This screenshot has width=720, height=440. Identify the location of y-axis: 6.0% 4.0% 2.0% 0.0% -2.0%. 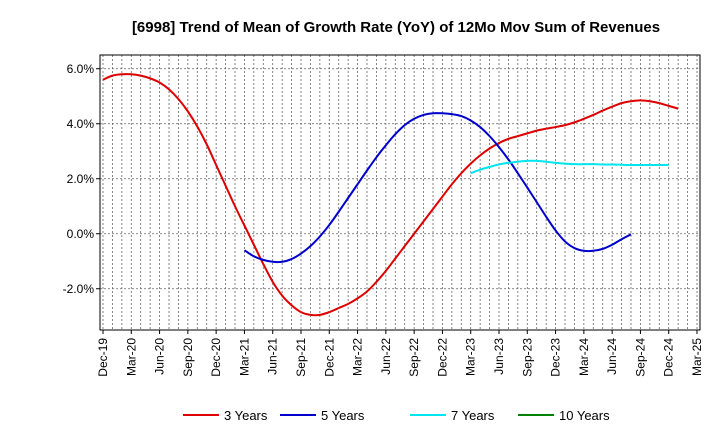
(81, 179).